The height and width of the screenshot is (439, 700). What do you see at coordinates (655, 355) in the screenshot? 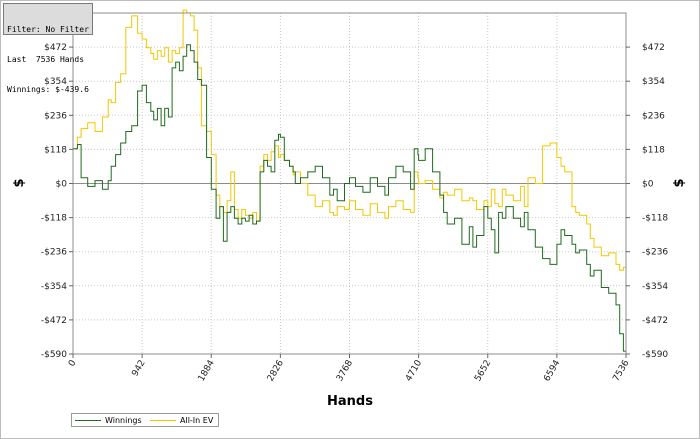
I see `y-tick-label-right: -$590` at bounding box center [655, 355].